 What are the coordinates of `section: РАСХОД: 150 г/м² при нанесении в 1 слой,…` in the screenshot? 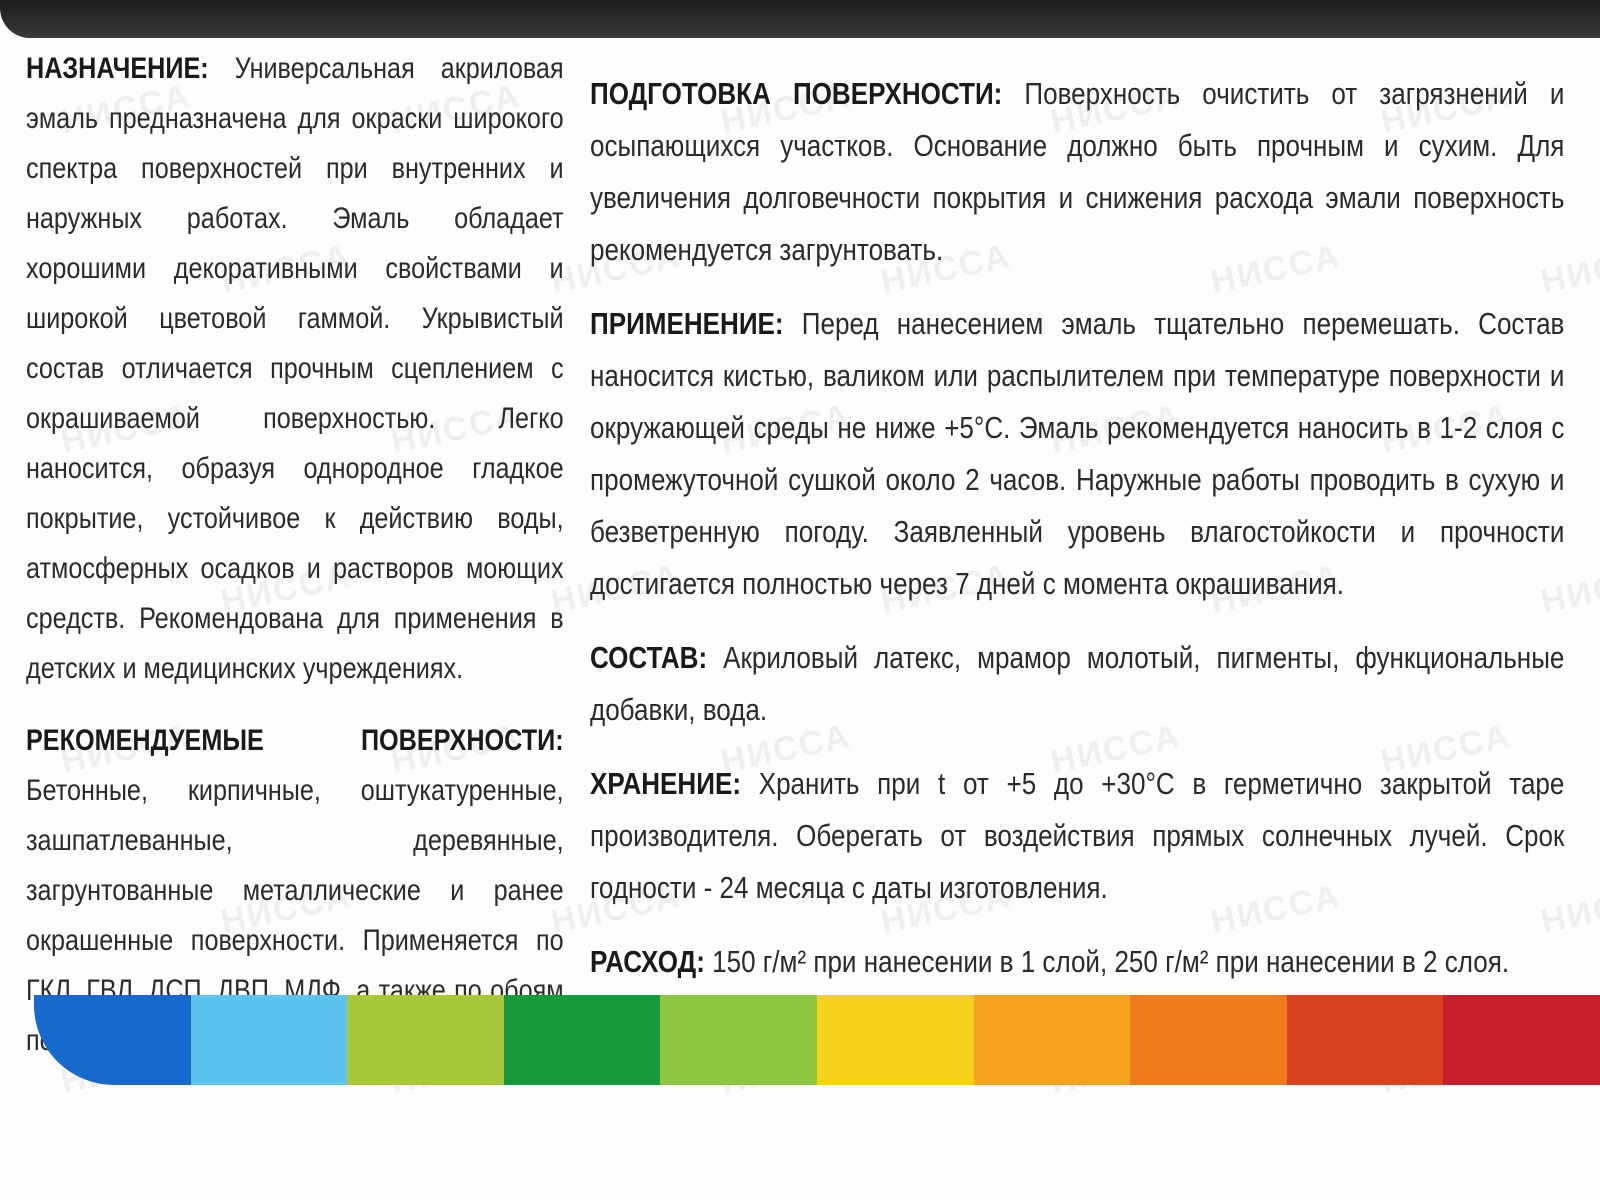 It's located at (1077, 962).